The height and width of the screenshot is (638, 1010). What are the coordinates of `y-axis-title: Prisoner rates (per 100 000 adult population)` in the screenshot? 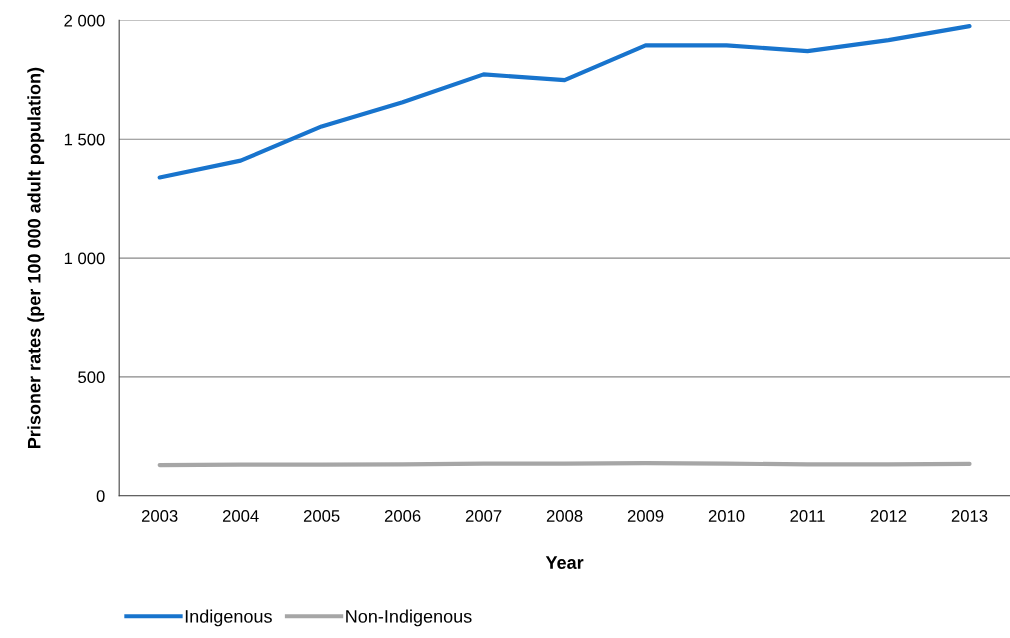 It's located at (36, 257).